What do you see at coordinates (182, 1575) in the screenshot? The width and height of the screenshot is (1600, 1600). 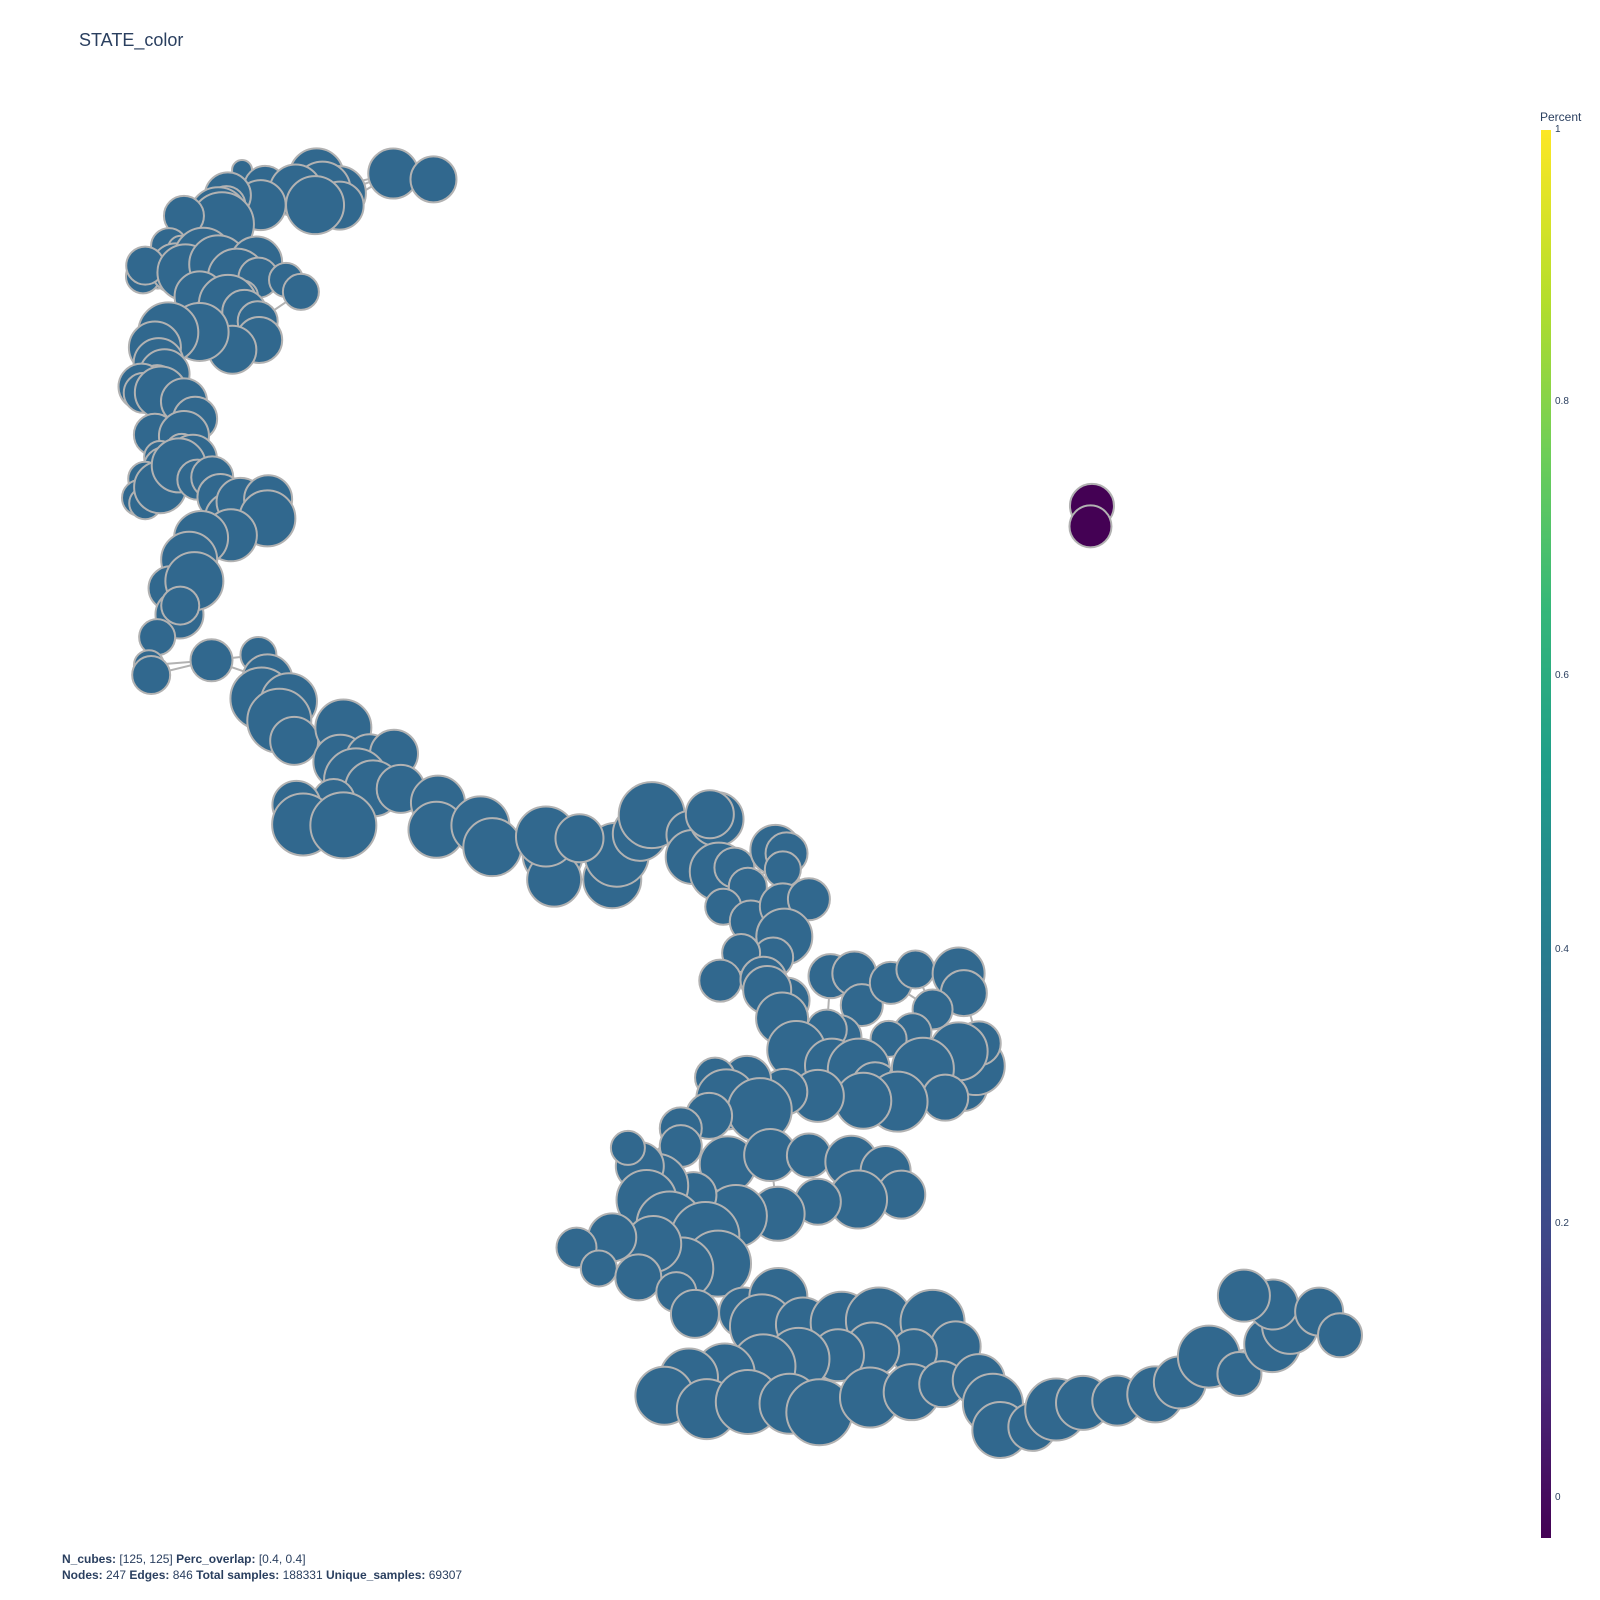 I see `footer-value: 846` at bounding box center [182, 1575].